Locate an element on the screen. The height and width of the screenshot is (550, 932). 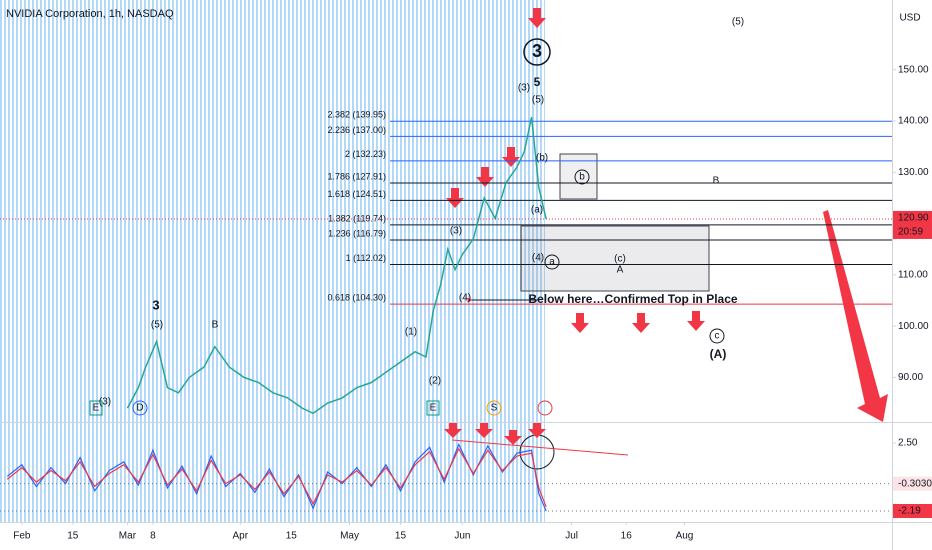
last-price-label: 120.90 is located at coordinates (913, 218).